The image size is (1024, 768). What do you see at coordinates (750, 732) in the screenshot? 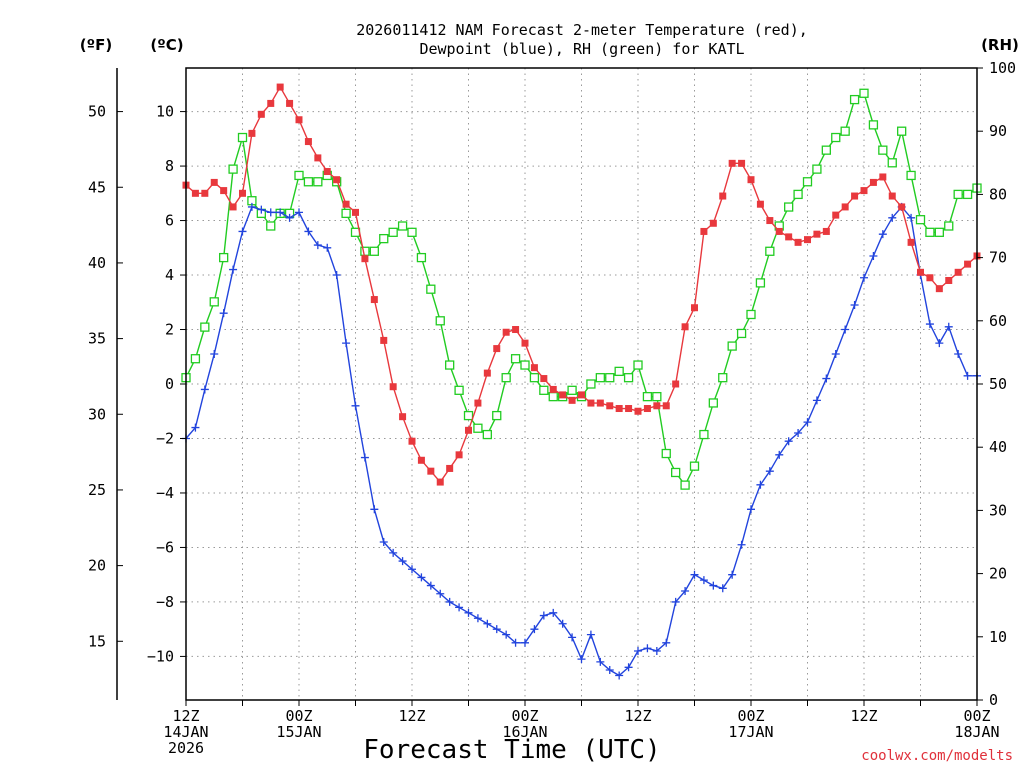
I see `x-tick-label: 17JAN` at bounding box center [750, 732].